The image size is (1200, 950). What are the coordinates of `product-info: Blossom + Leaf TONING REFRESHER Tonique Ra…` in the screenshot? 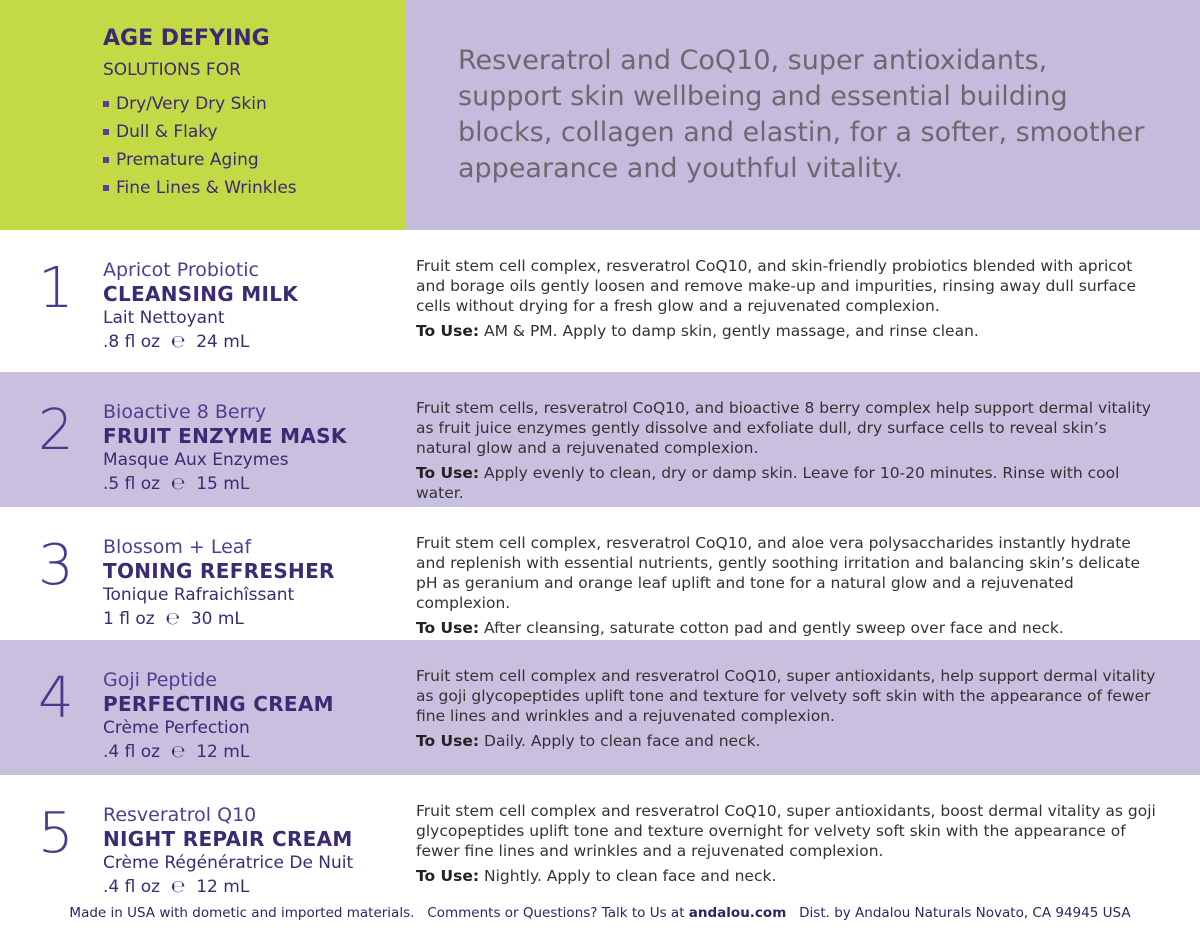 It's located at (219, 583).